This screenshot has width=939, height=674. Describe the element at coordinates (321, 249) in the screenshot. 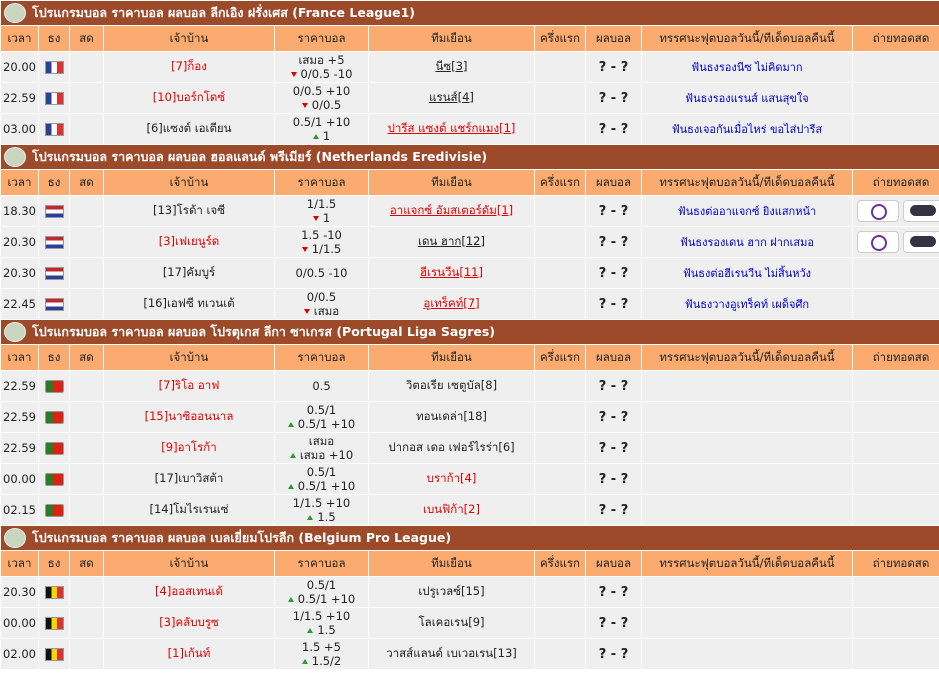

I see `odds-line: 1/1.5` at that location.